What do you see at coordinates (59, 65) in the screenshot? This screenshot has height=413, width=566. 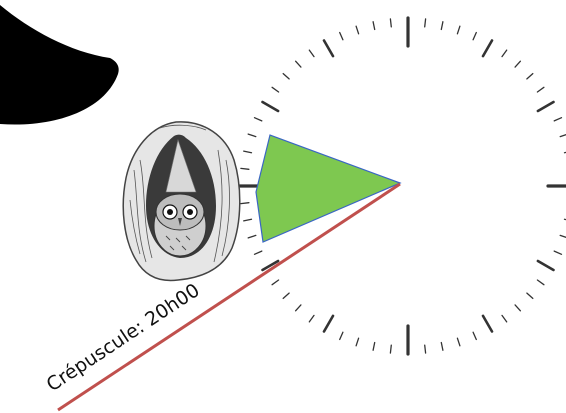 I see `crescent-moon-icon` at bounding box center [59, 65].